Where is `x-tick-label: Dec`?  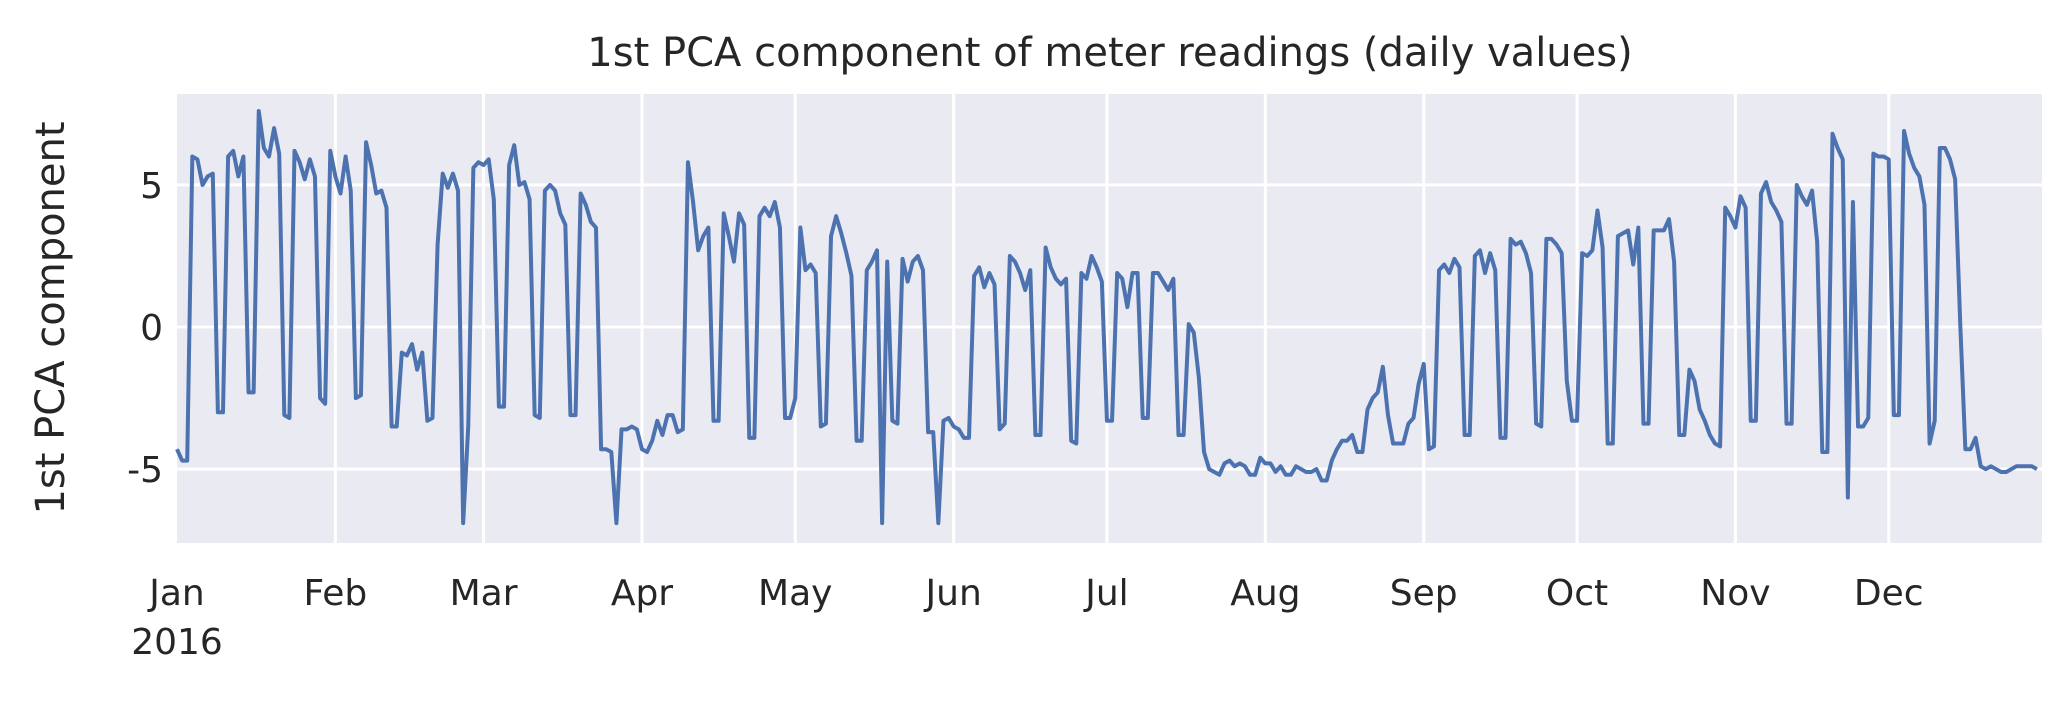 x-tick-label: Dec is located at coordinates (1889, 593).